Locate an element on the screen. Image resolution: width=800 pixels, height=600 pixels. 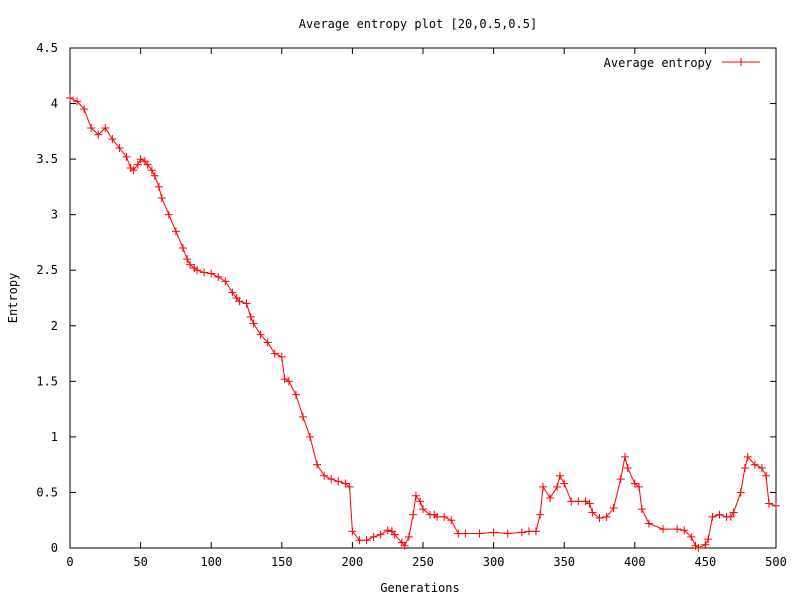
x-tick-label: 250 is located at coordinates (423, 562).